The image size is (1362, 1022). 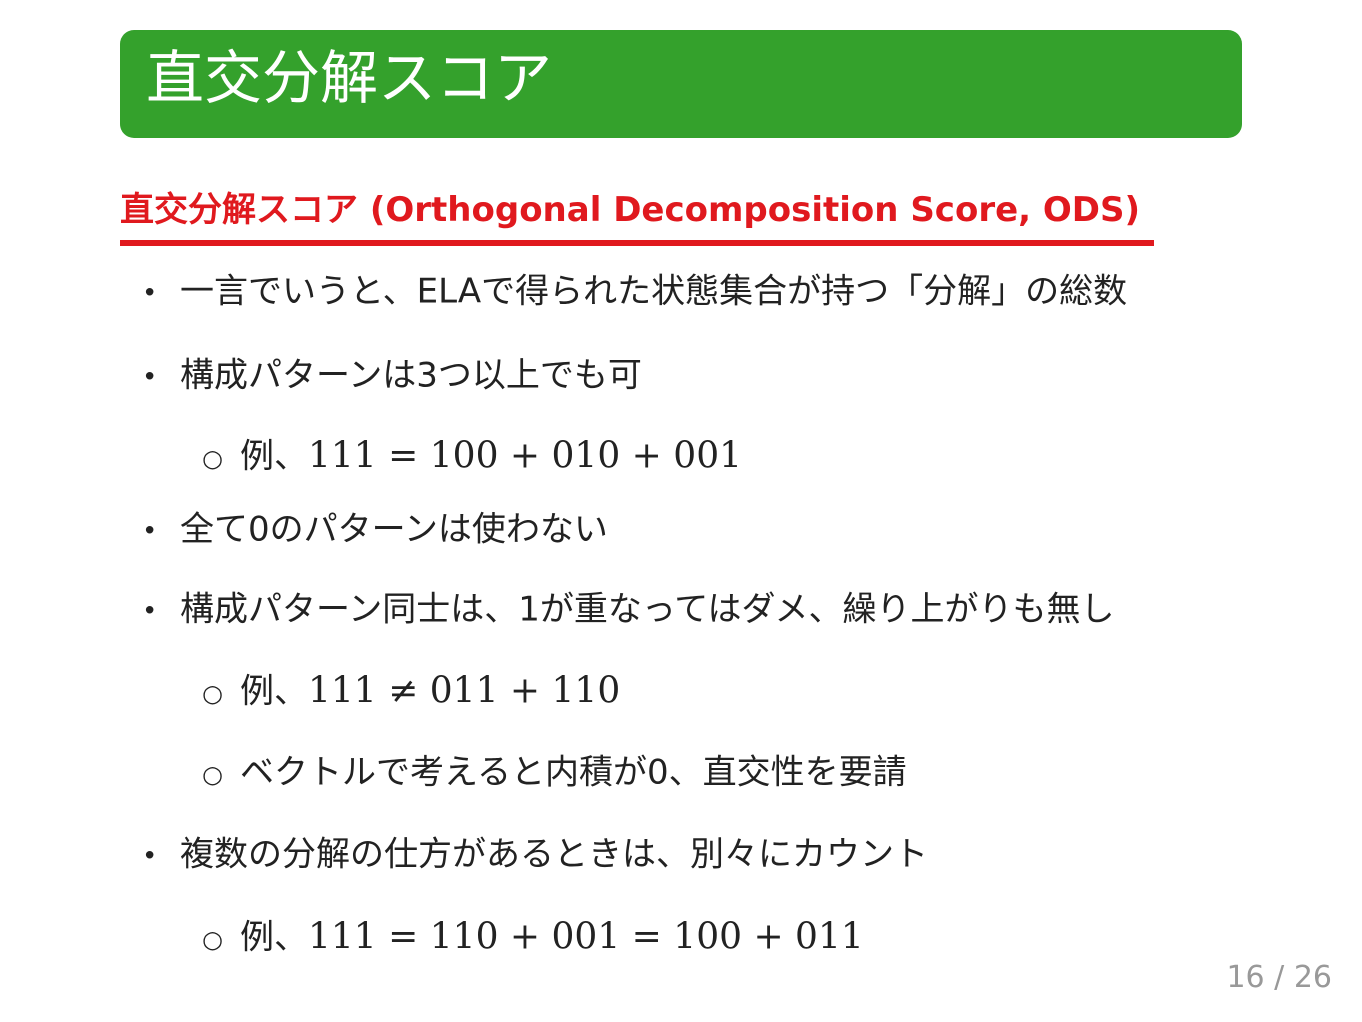 I want to click on sub-list-item: ○ 例、111 = 100 + 010 + 001, so click(x=472, y=457).